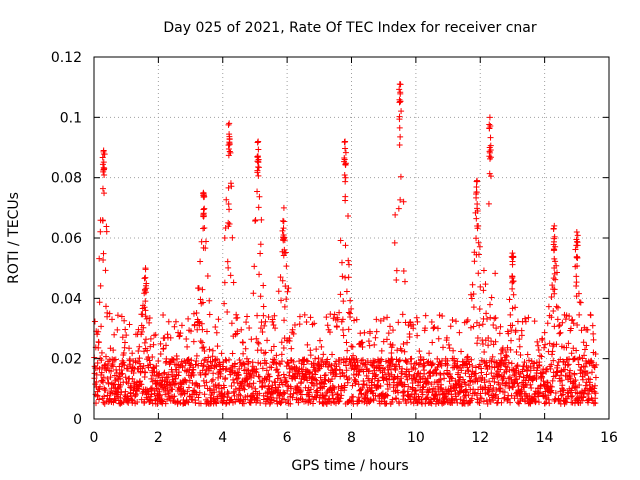 The height and width of the screenshot is (480, 640). What do you see at coordinates (351, 438) in the screenshot?
I see `x-tick-label: 8` at bounding box center [351, 438].